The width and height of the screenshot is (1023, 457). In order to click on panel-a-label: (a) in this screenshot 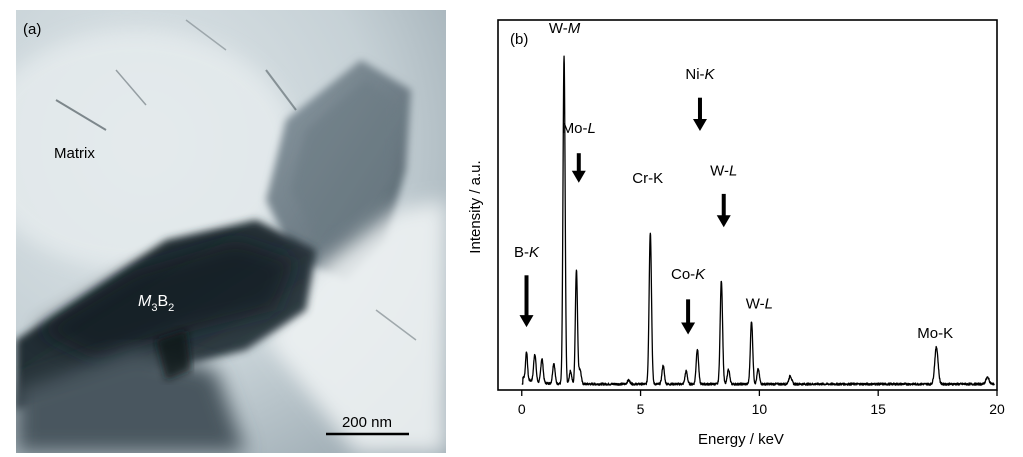, I will do `click(32, 29)`.